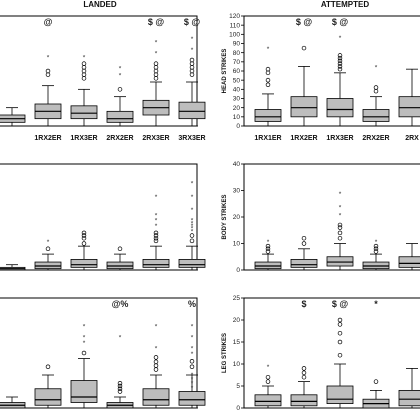  I want to click on y-tick-label: 25, so click(237, 298).